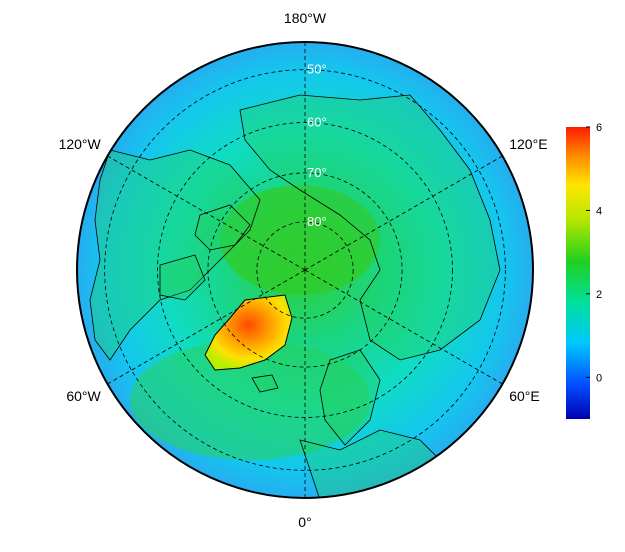 The image size is (625, 552). I want to click on latitude-label-70: 70°, so click(317, 172).